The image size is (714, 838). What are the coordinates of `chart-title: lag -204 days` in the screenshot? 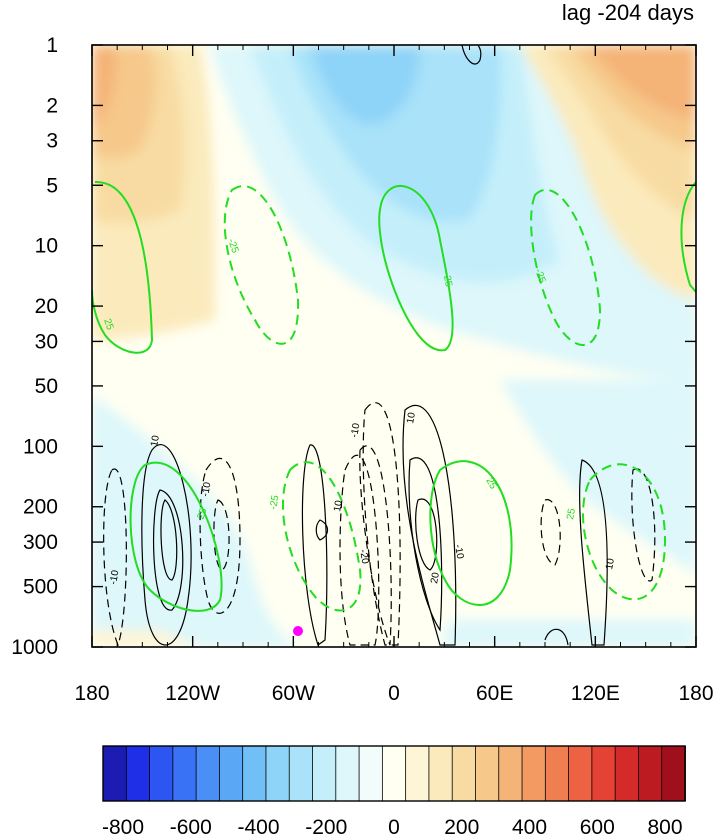 It's located at (628, 12).